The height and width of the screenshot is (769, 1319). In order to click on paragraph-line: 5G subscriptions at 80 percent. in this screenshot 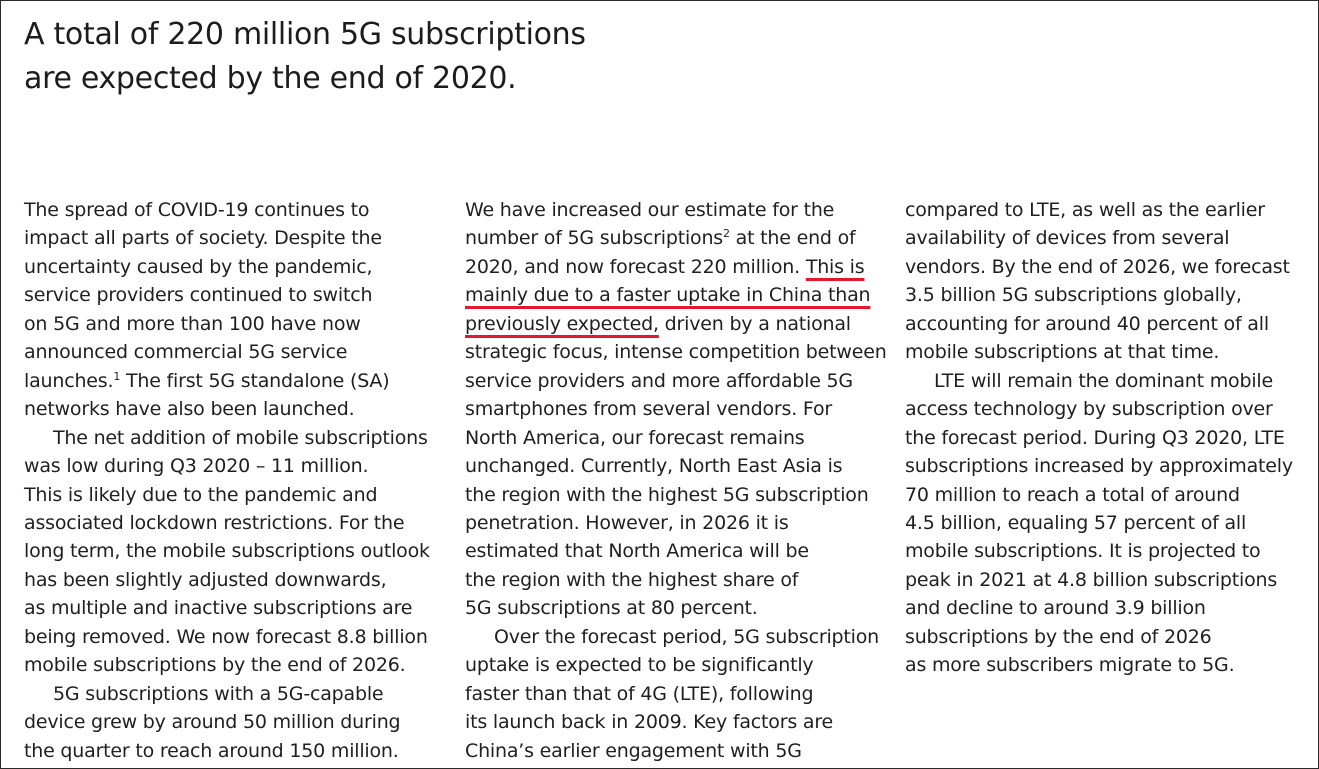, I will do `click(611, 608)`.